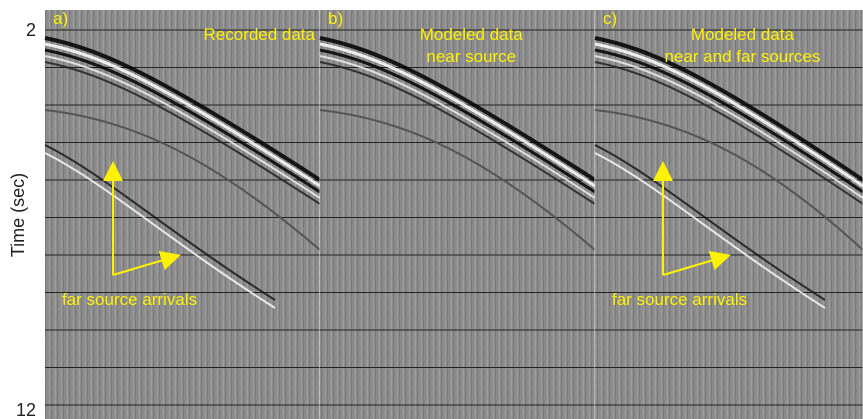 The height and width of the screenshot is (419, 863). I want to click on panel-letter: c), so click(610, 18).